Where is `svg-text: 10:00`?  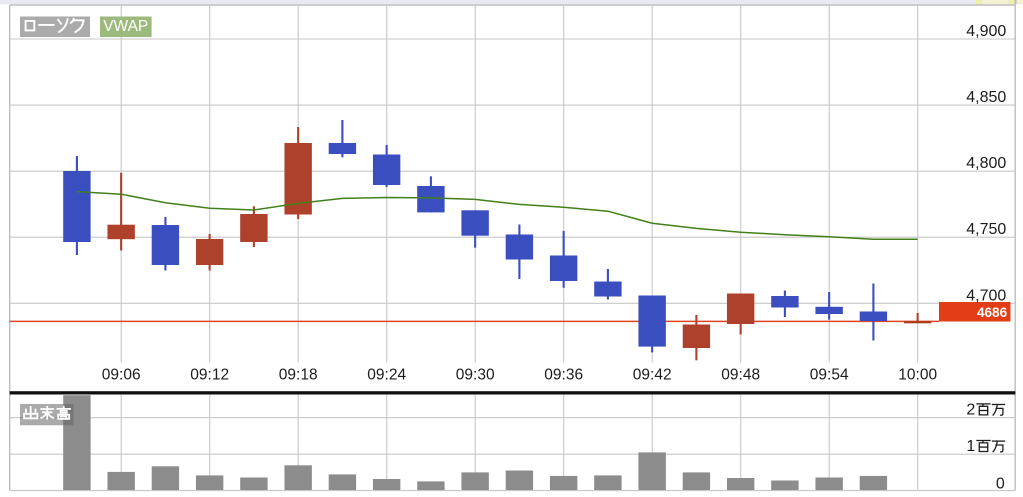 svg-text: 10:00 is located at coordinates (917, 374).